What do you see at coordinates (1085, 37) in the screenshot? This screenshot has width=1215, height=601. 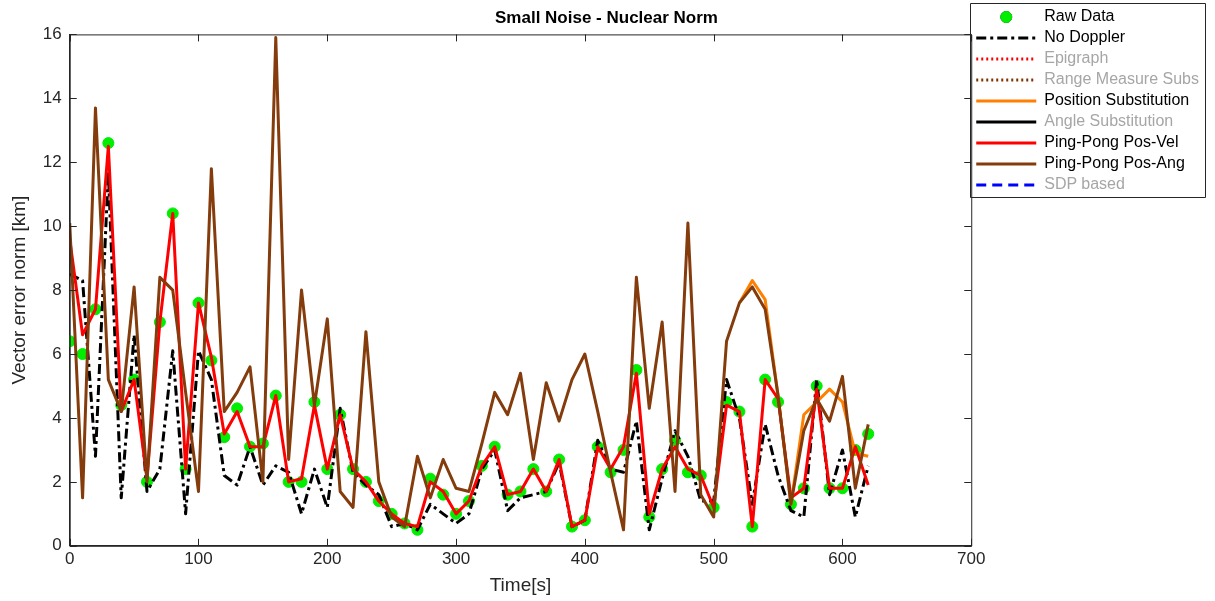 I see `legend-label: No Doppler` at bounding box center [1085, 37].